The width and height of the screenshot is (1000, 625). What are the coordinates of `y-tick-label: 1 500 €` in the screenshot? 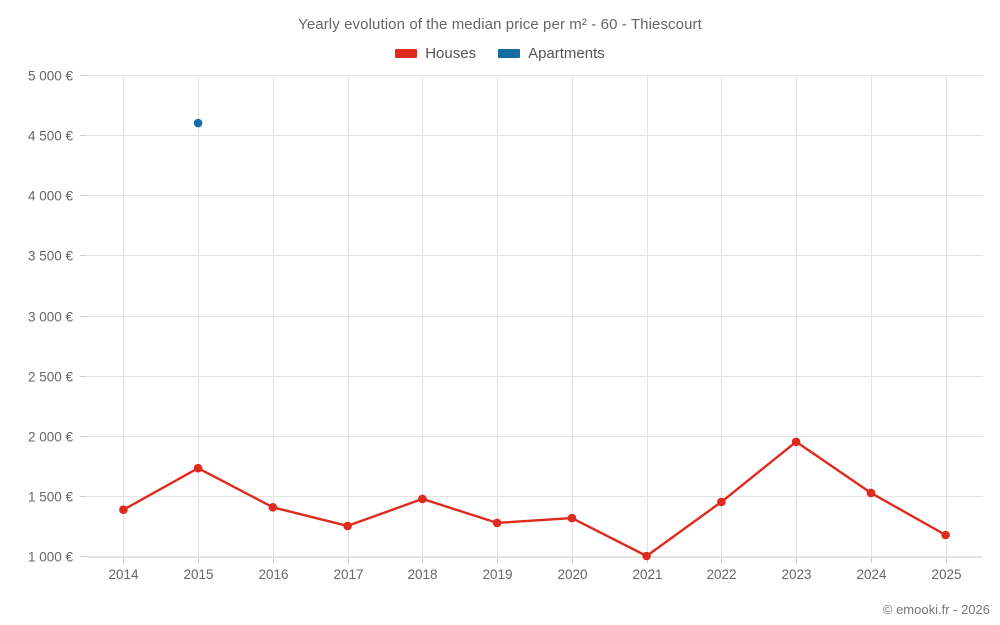 It's located at (51, 497).